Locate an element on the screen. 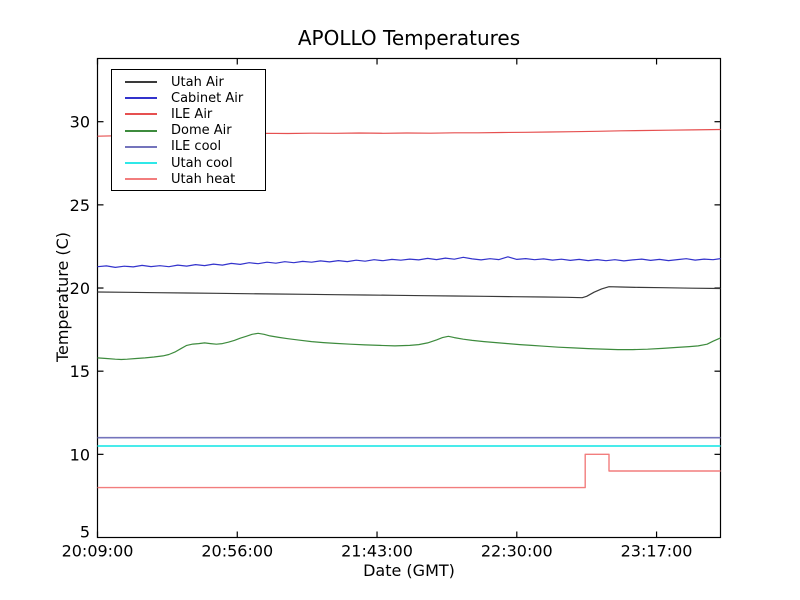 This screenshot has height=600, width=800. y-axis-label: Temperature (C) is located at coordinates (62, 297).